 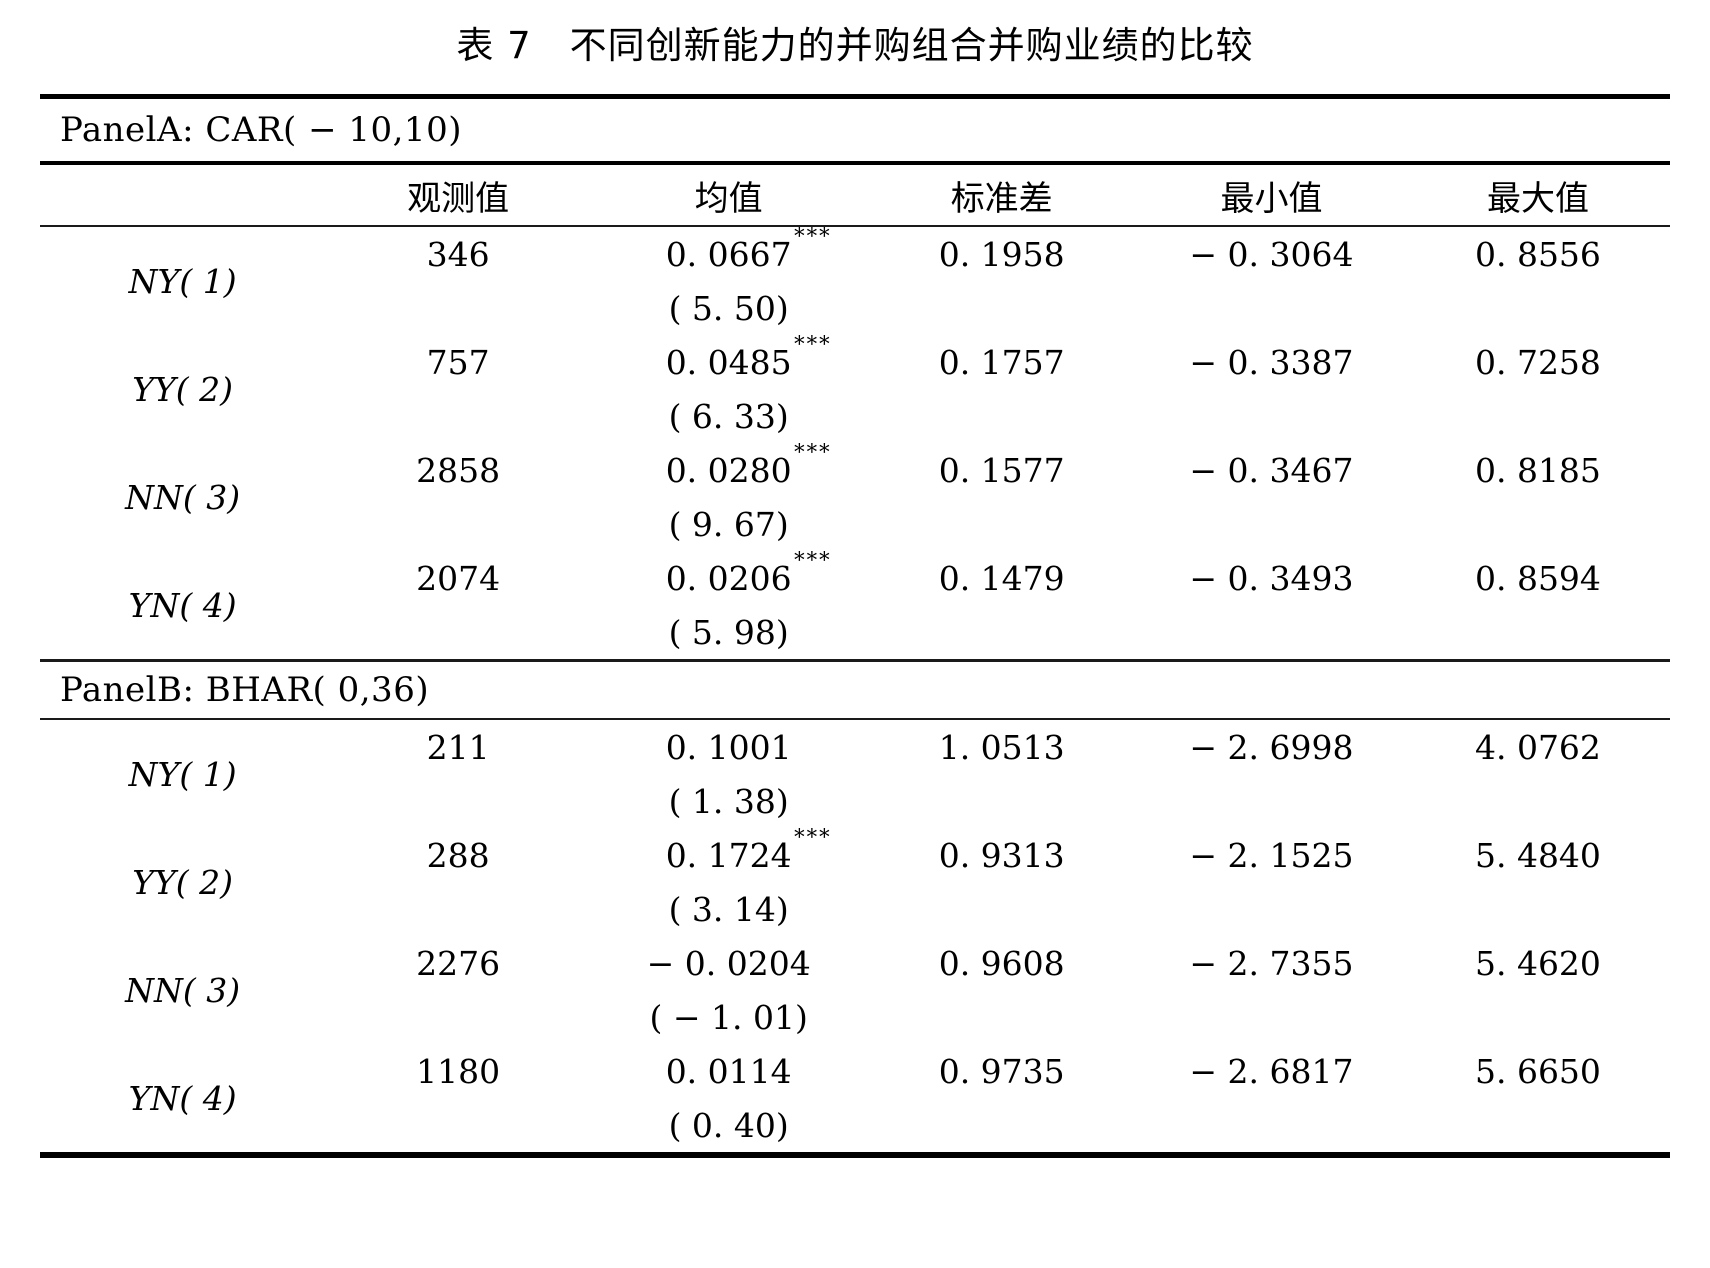 What do you see at coordinates (458, 1071) in the screenshot?
I see `obs-cell: 1180` at bounding box center [458, 1071].